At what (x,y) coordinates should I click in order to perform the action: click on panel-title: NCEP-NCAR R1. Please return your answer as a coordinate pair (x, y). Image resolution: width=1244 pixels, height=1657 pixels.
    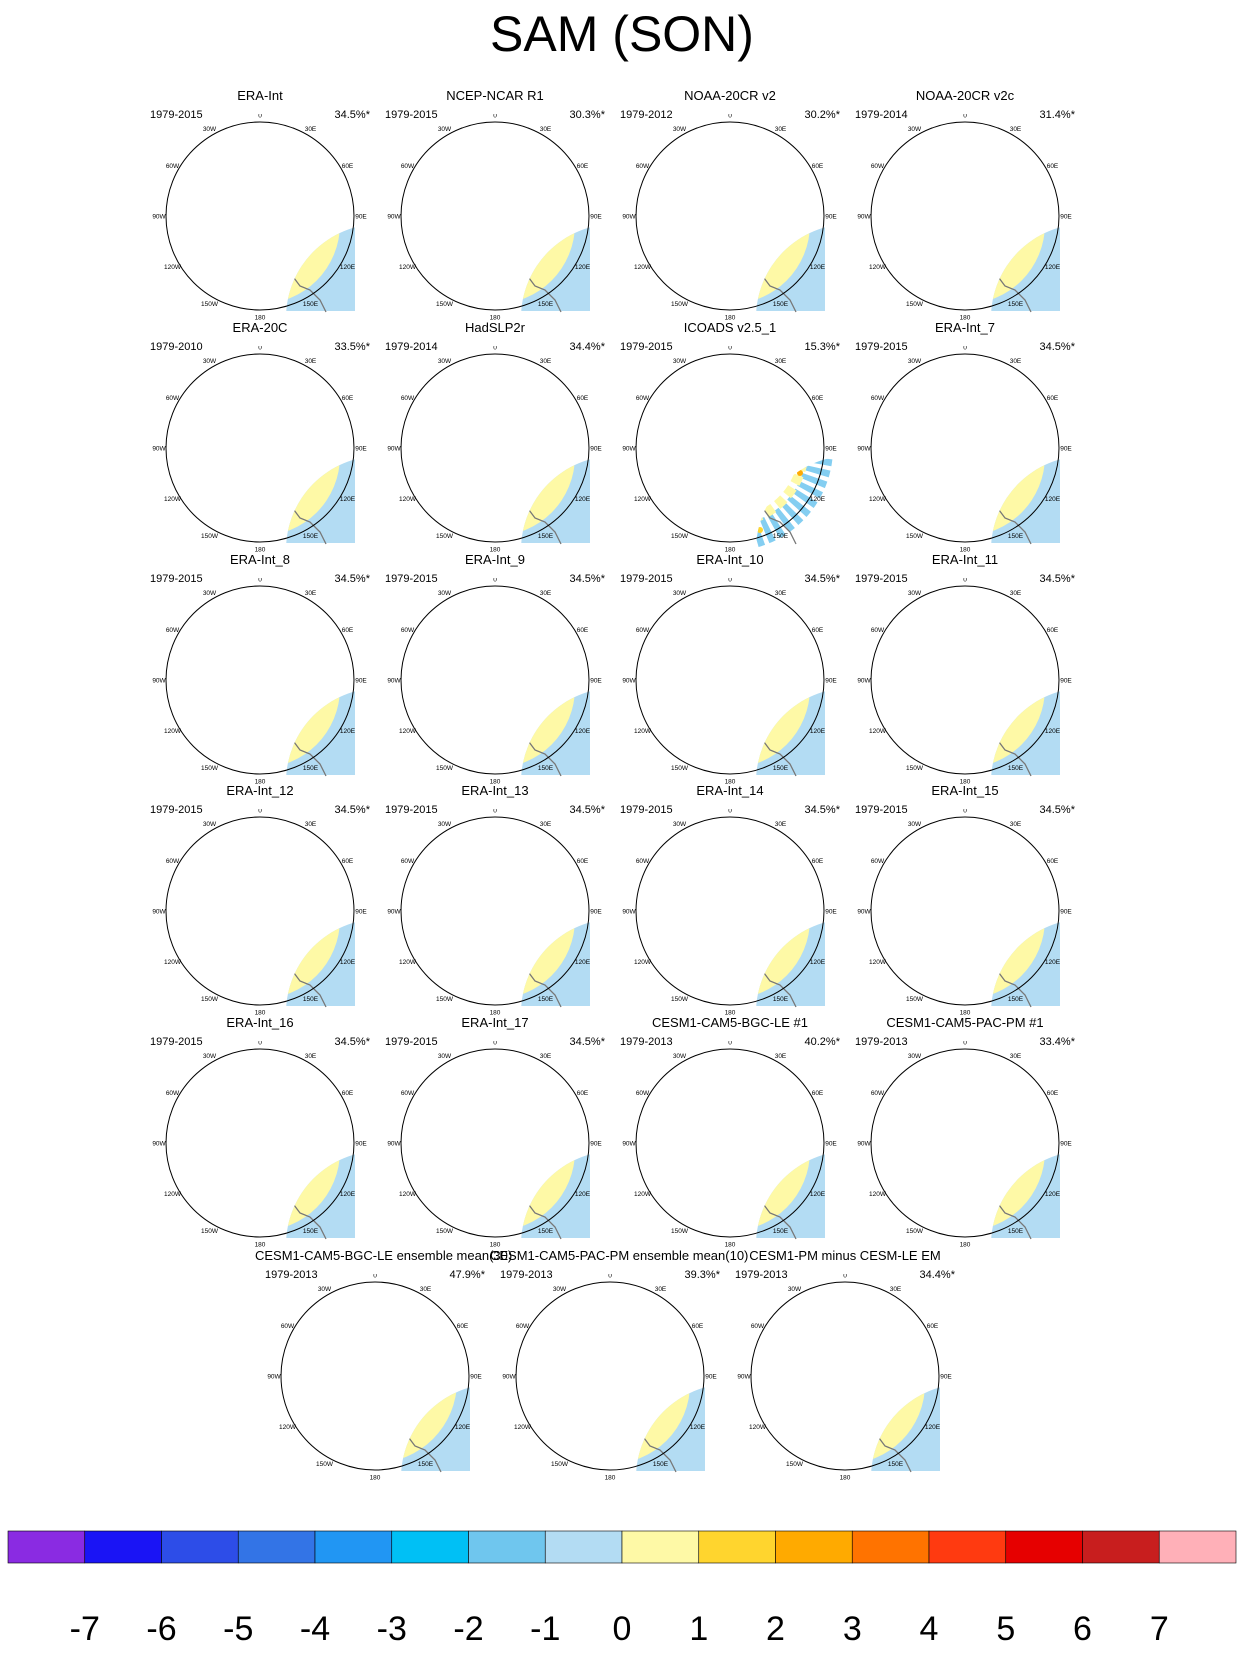
    Looking at the image, I should click on (495, 95).